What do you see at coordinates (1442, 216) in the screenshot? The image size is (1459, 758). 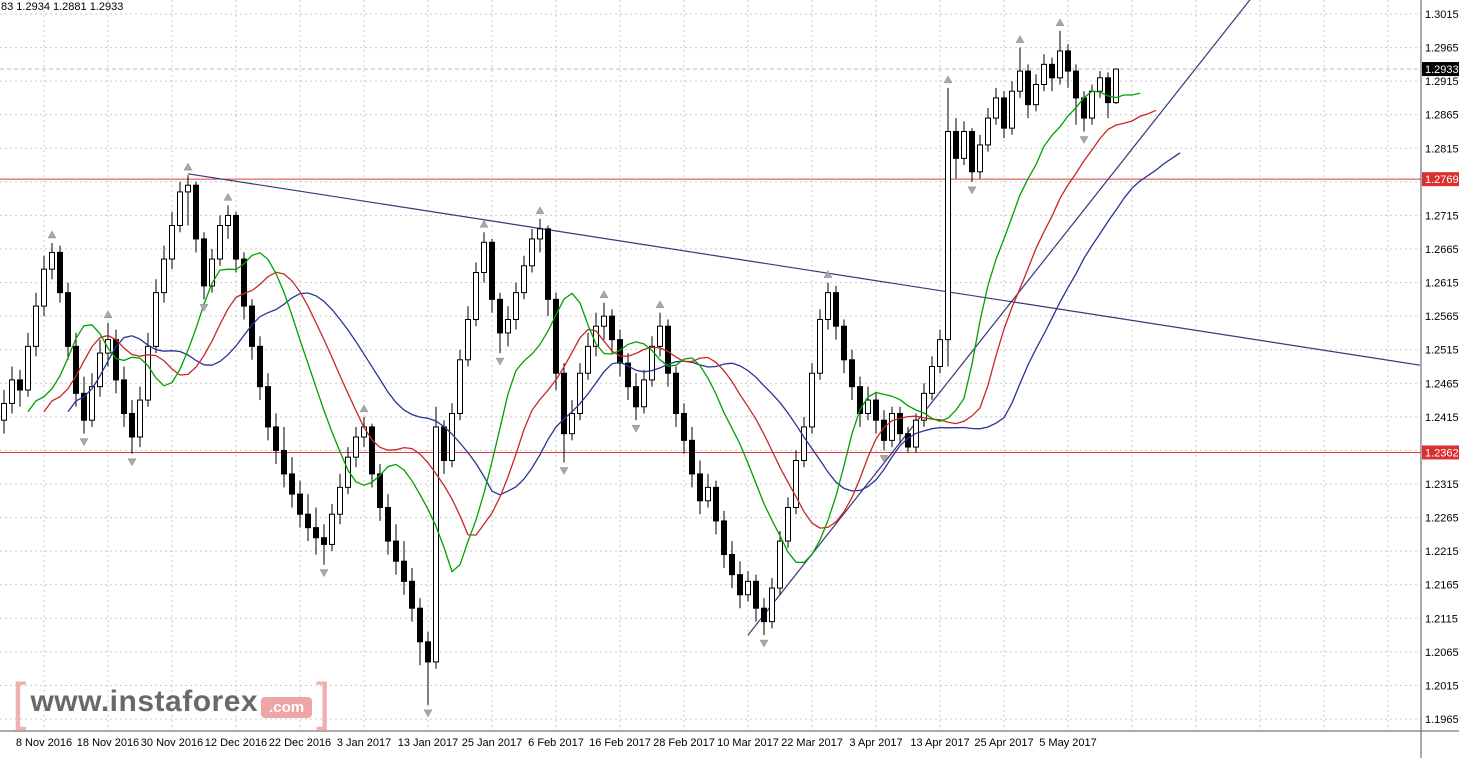 I see `price-axis-label: 1.2715` at bounding box center [1442, 216].